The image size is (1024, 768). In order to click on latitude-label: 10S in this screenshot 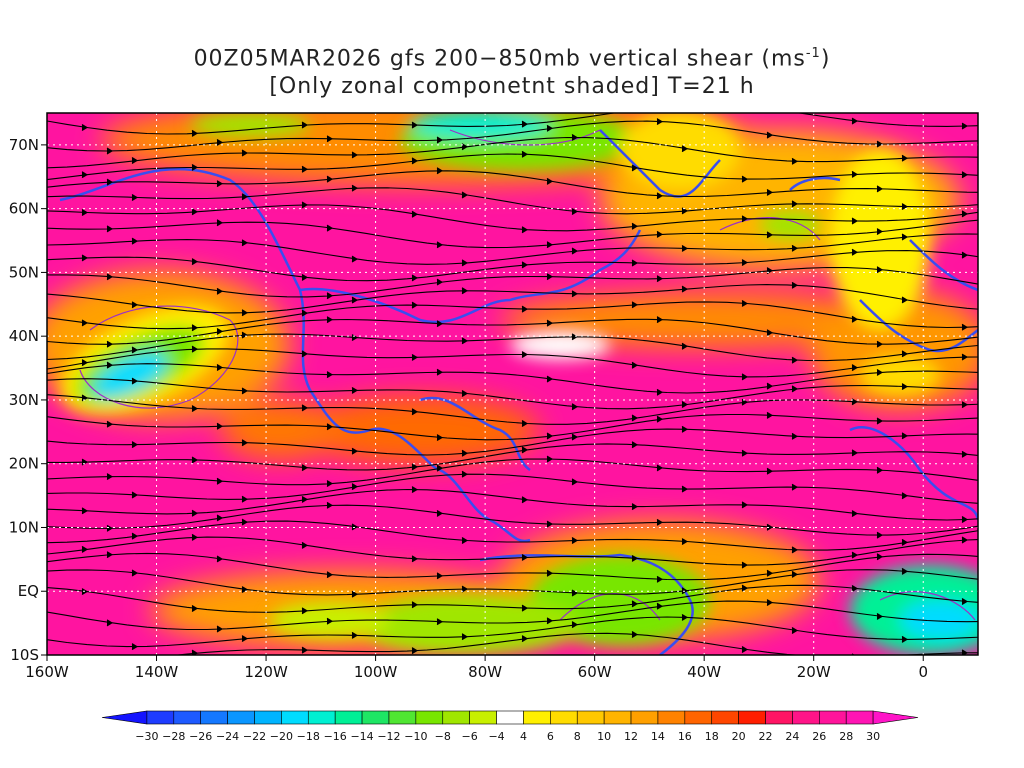, I will do `click(24, 655)`.